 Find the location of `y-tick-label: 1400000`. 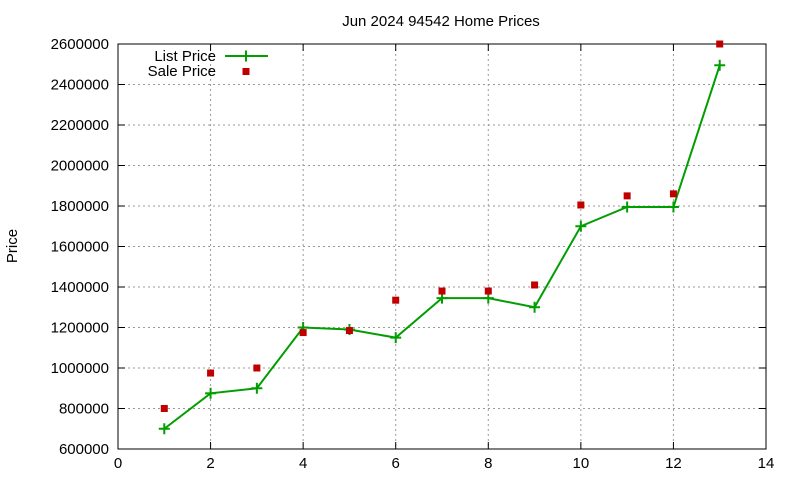

y-tick-label: 1400000 is located at coordinates (80, 287).